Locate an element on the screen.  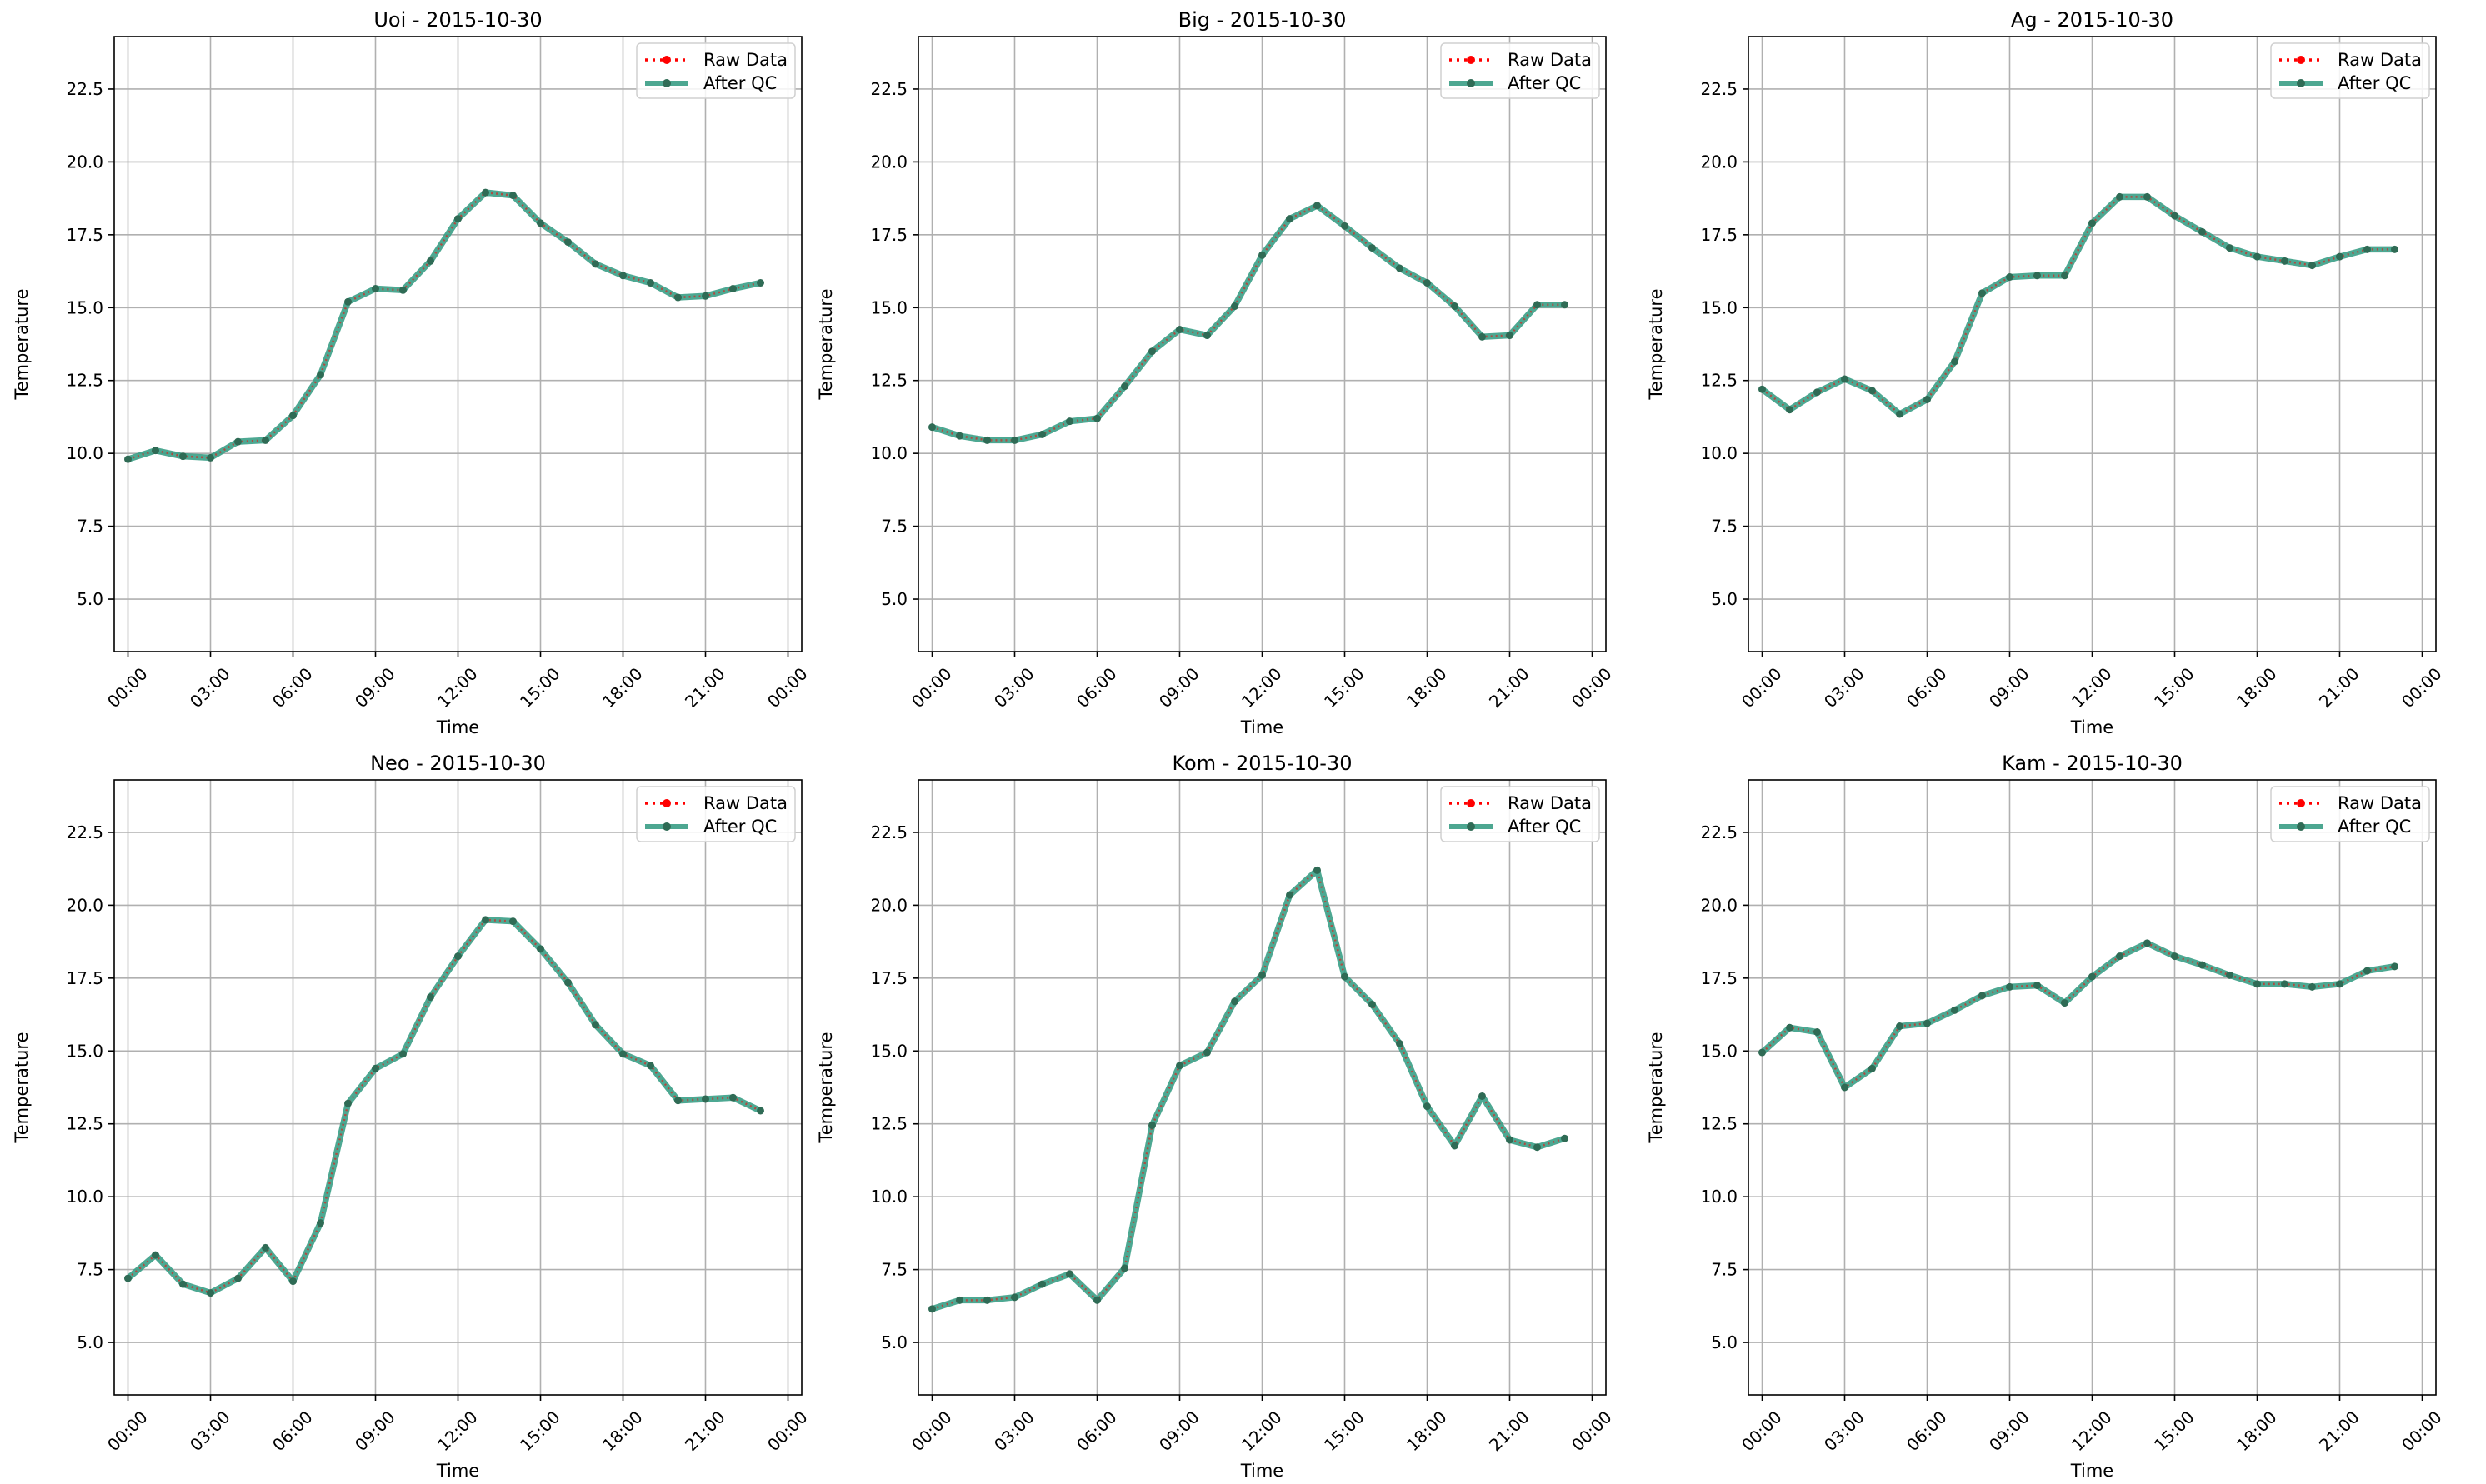
y-tick-label: 17.5 is located at coordinates (84, 978).